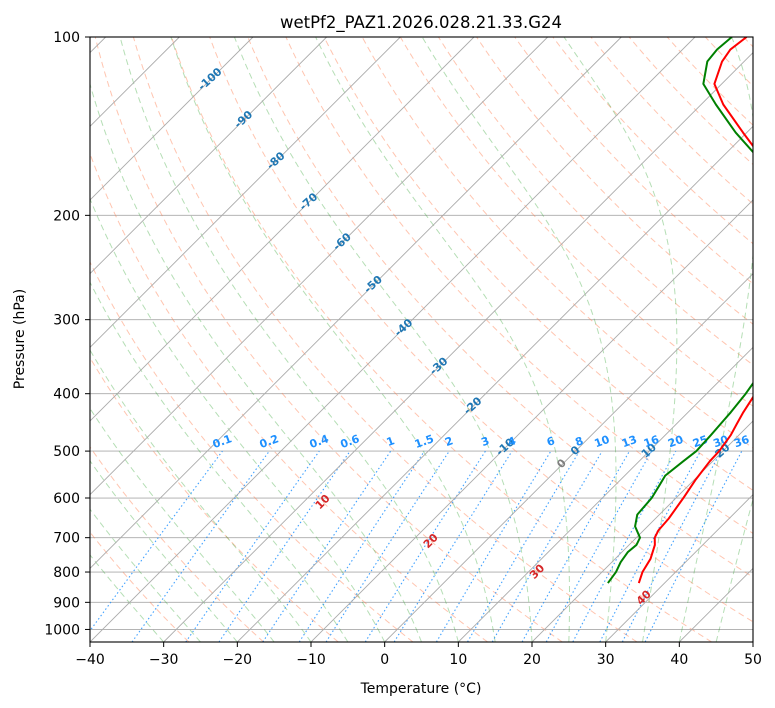 The height and width of the screenshot is (708, 775). What do you see at coordinates (651, 442) in the screenshot?
I see `mixing-ratio-label: 16` at bounding box center [651, 442].